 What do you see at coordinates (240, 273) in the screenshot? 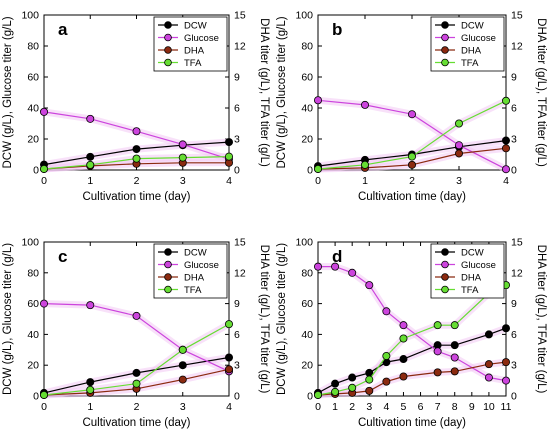
I see `y-right-tick-label: 12` at bounding box center [240, 273].